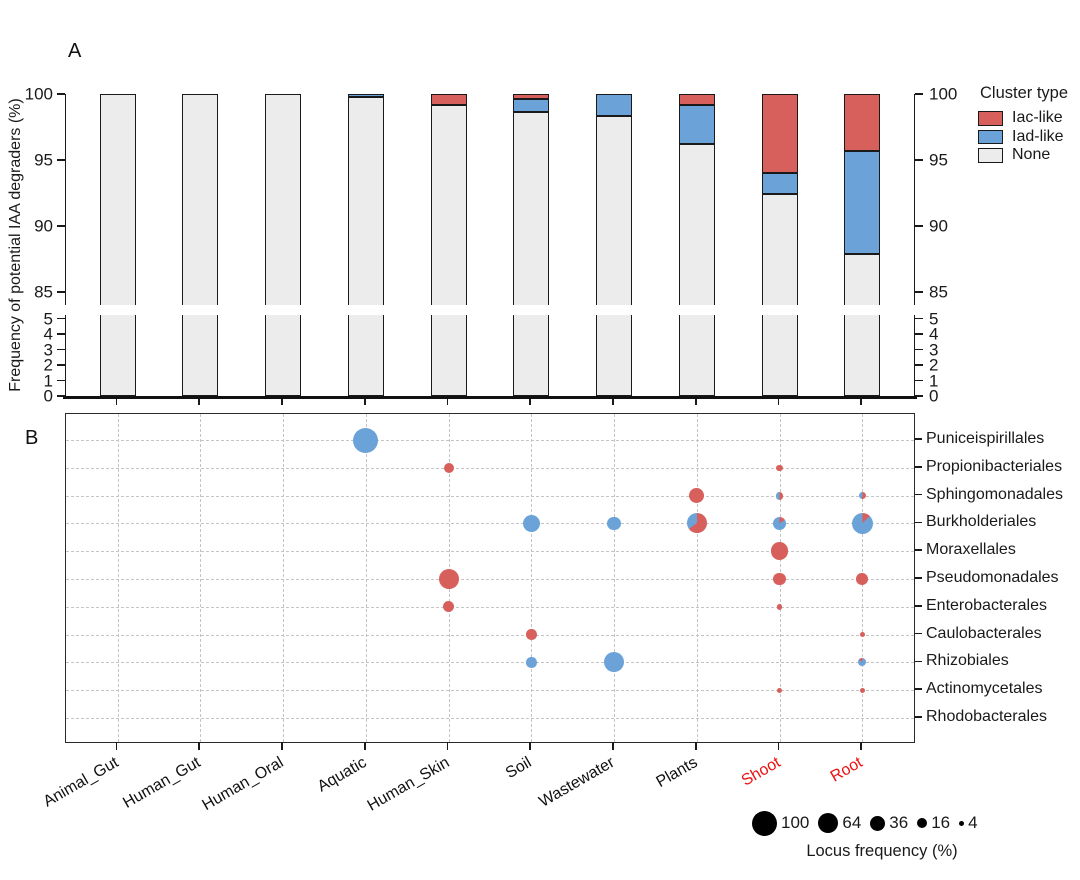 This screenshot has height=880, width=1080. I want to click on size-legend-item: 16, so click(933, 823).